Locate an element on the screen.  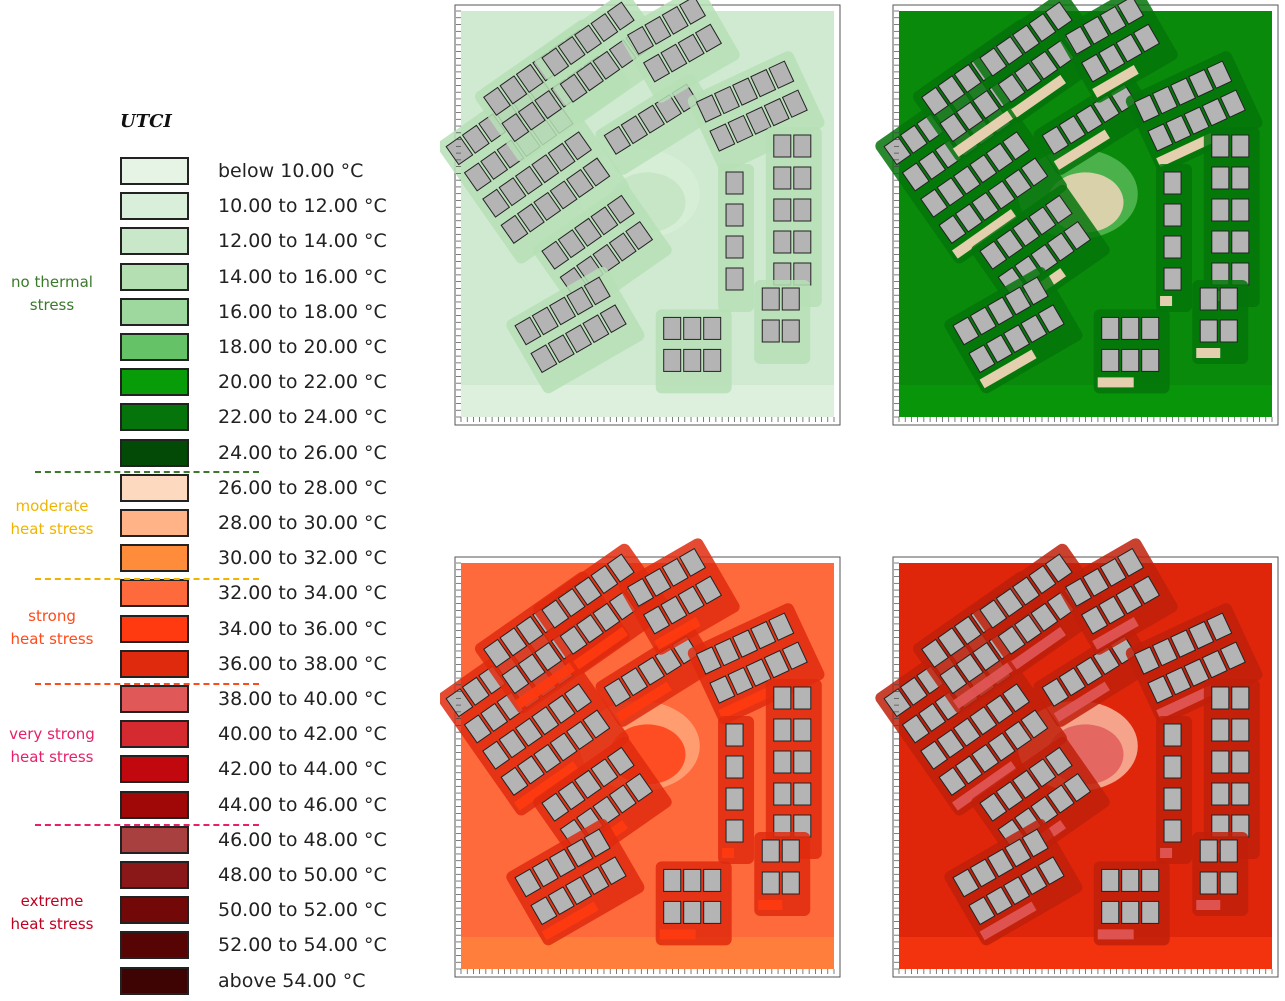
legend-label: 14.00 to 16.00 °C is located at coordinates (302, 276).